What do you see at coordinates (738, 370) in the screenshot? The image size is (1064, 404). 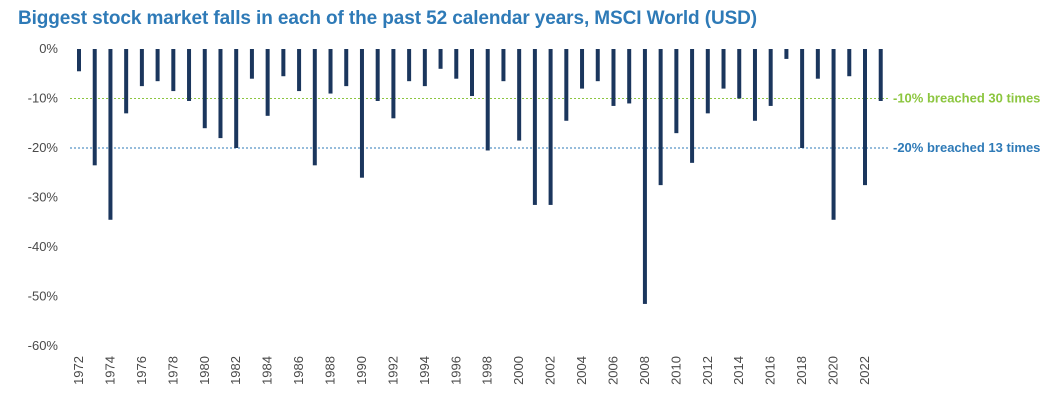 I see `x-tick-label: 2014` at bounding box center [738, 370].